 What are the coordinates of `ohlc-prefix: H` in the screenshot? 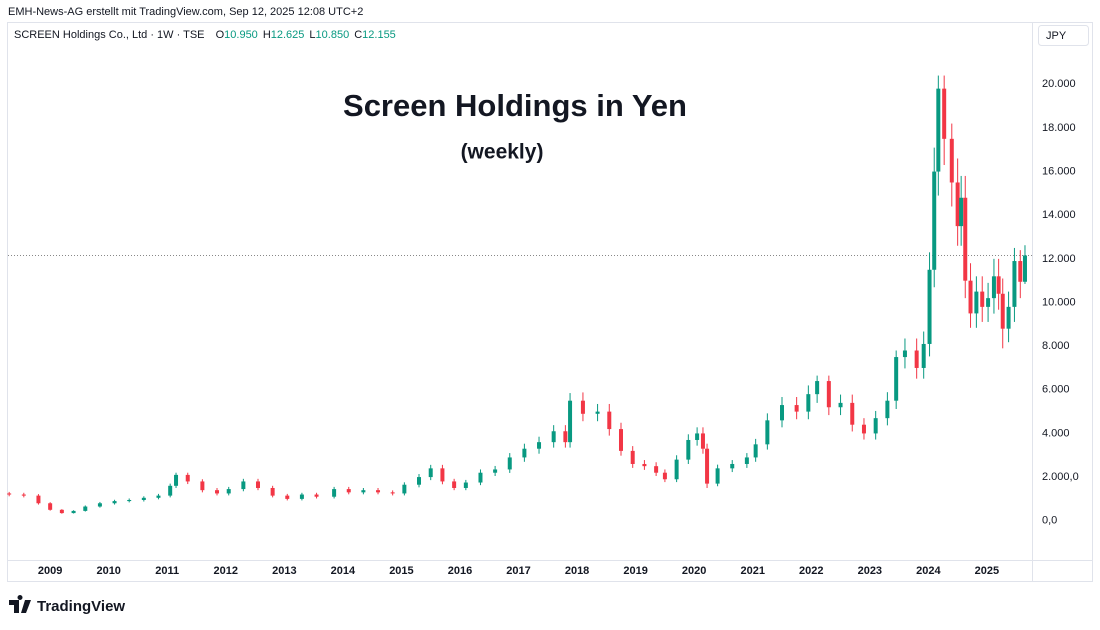 It's located at (267, 35).